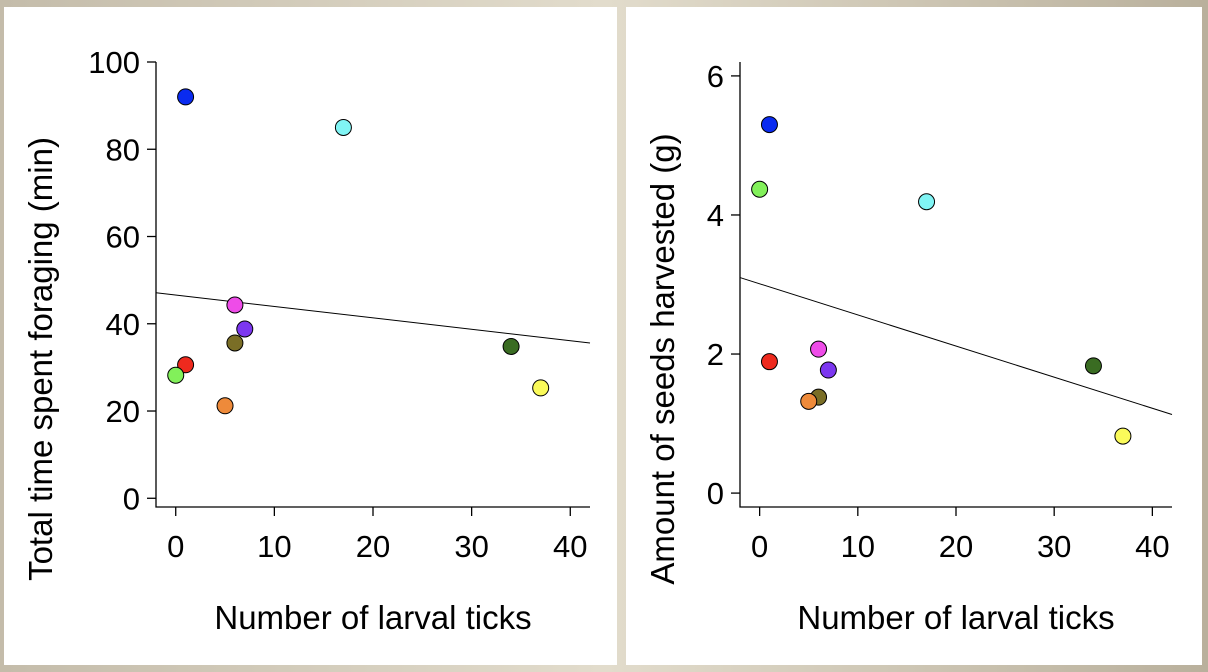 This screenshot has width=1208, height=672. What do you see at coordinates (759, 546) in the screenshot?
I see `chart1-x-tick-label: 0` at bounding box center [759, 546].